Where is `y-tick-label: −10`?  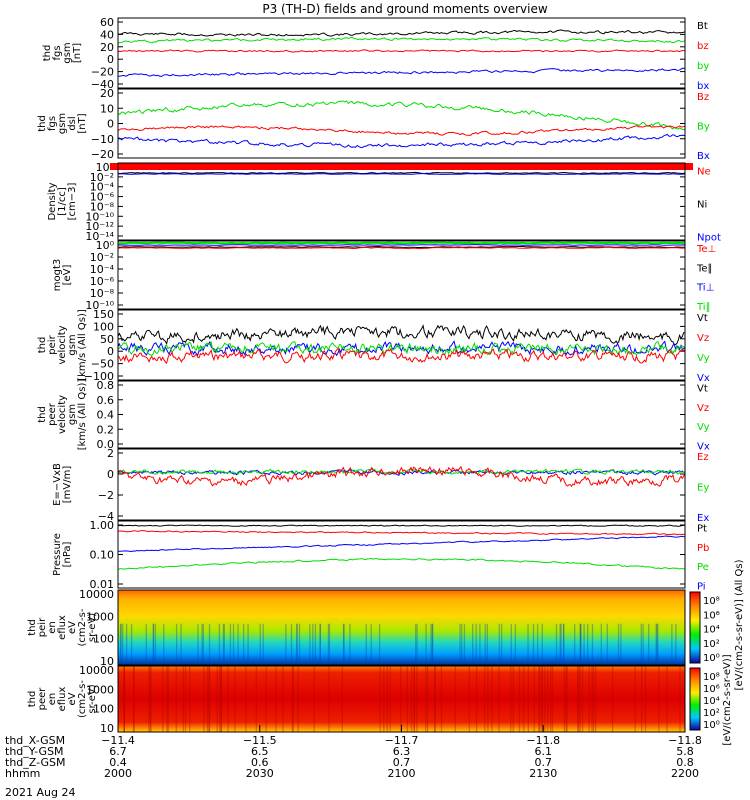 y-tick-label: −10 is located at coordinates (102, 139).